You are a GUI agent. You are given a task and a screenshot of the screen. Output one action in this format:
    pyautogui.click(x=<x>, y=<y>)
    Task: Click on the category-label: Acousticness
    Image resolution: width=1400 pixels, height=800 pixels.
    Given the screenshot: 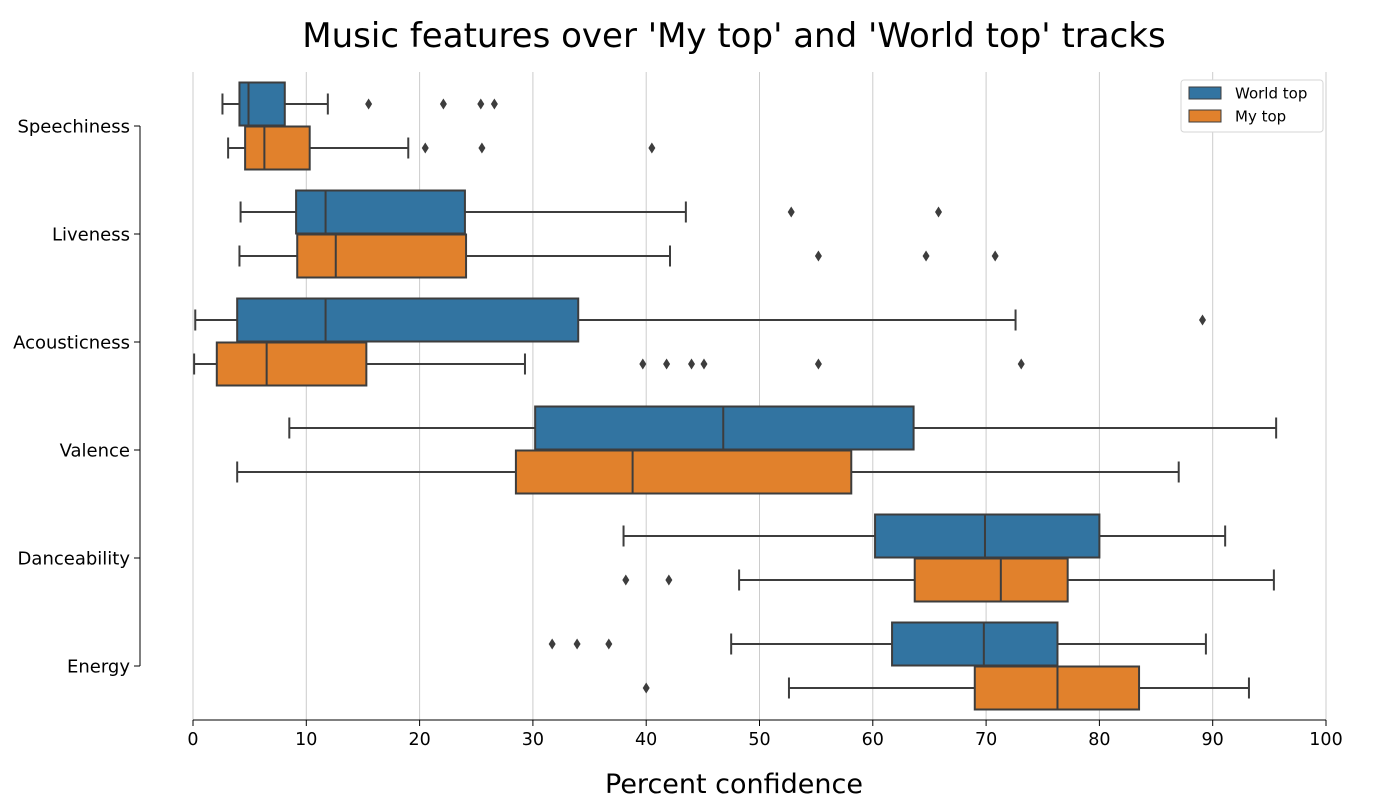 What is the action you would take?
    pyautogui.click(x=71, y=343)
    